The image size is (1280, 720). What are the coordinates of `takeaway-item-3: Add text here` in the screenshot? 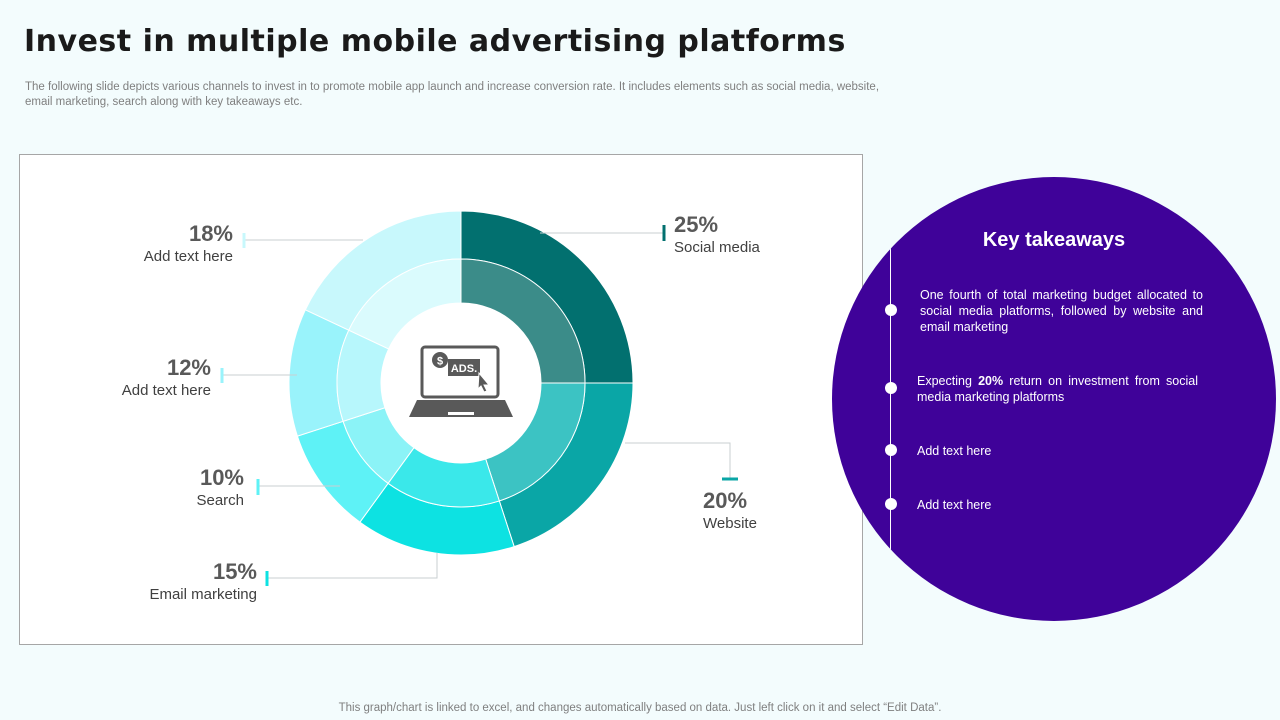 It's located at (954, 451).